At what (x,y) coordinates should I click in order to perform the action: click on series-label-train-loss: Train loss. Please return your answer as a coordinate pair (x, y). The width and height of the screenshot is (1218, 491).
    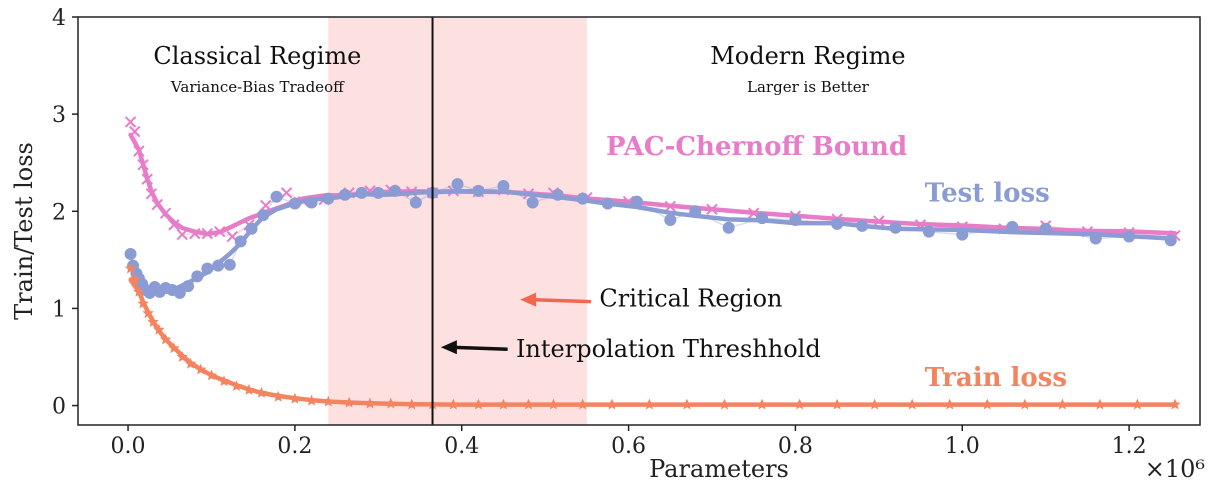
    Looking at the image, I should click on (996, 378).